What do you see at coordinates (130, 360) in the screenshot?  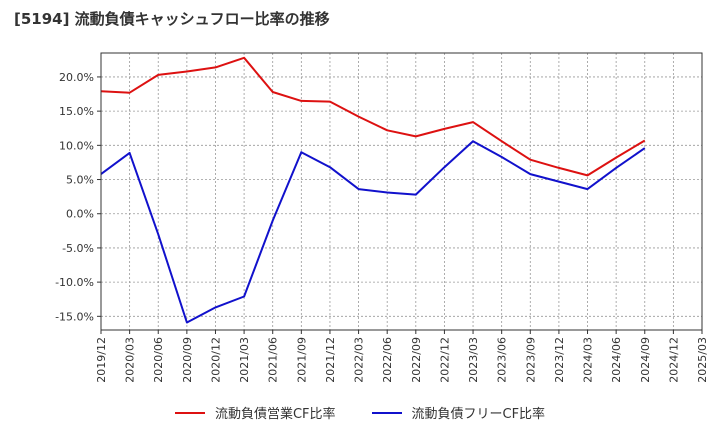 I see `x-tick-label: 2020/03` at bounding box center [130, 360].